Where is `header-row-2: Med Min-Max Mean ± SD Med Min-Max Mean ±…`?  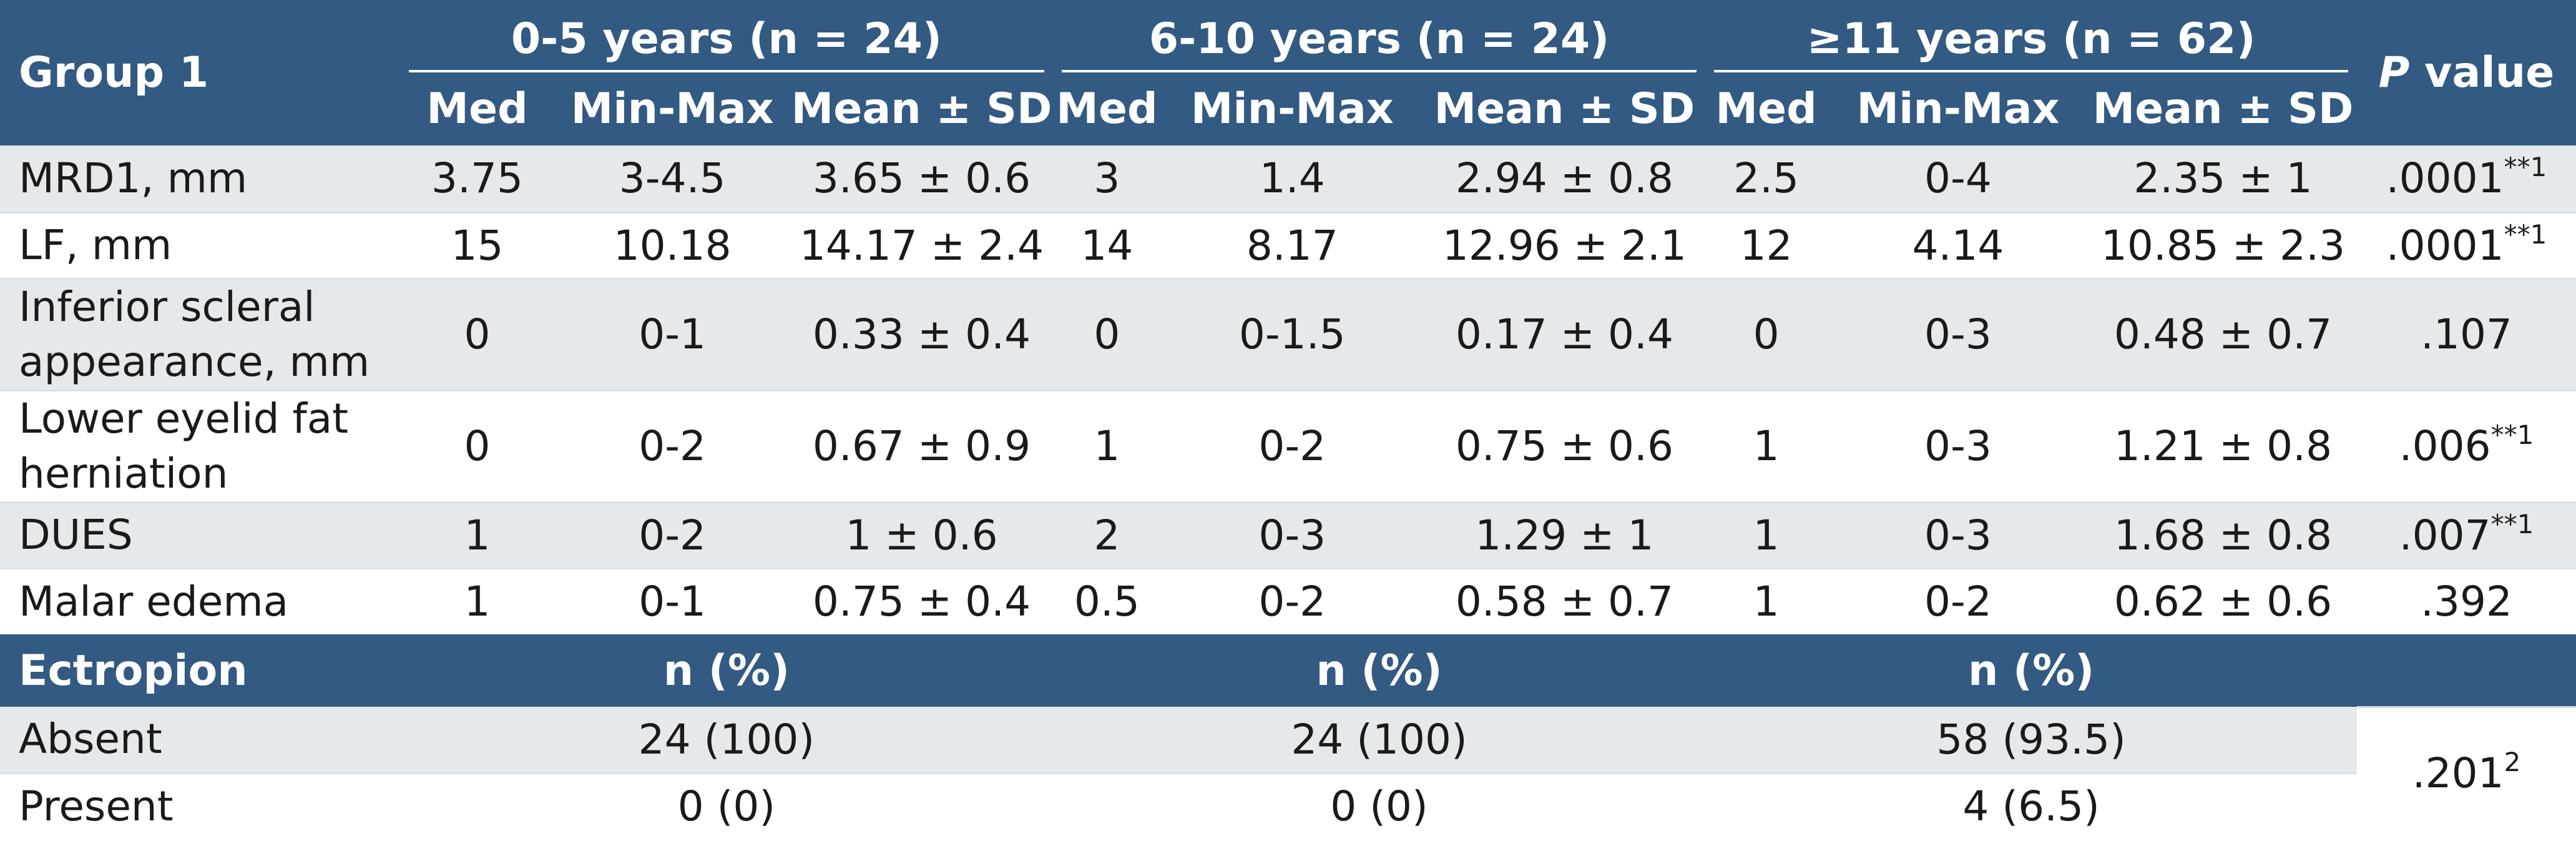 header-row-2: Med Min-Max Mean ± SD Med Min-Max Mean ±… is located at coordinates (1288, 108).